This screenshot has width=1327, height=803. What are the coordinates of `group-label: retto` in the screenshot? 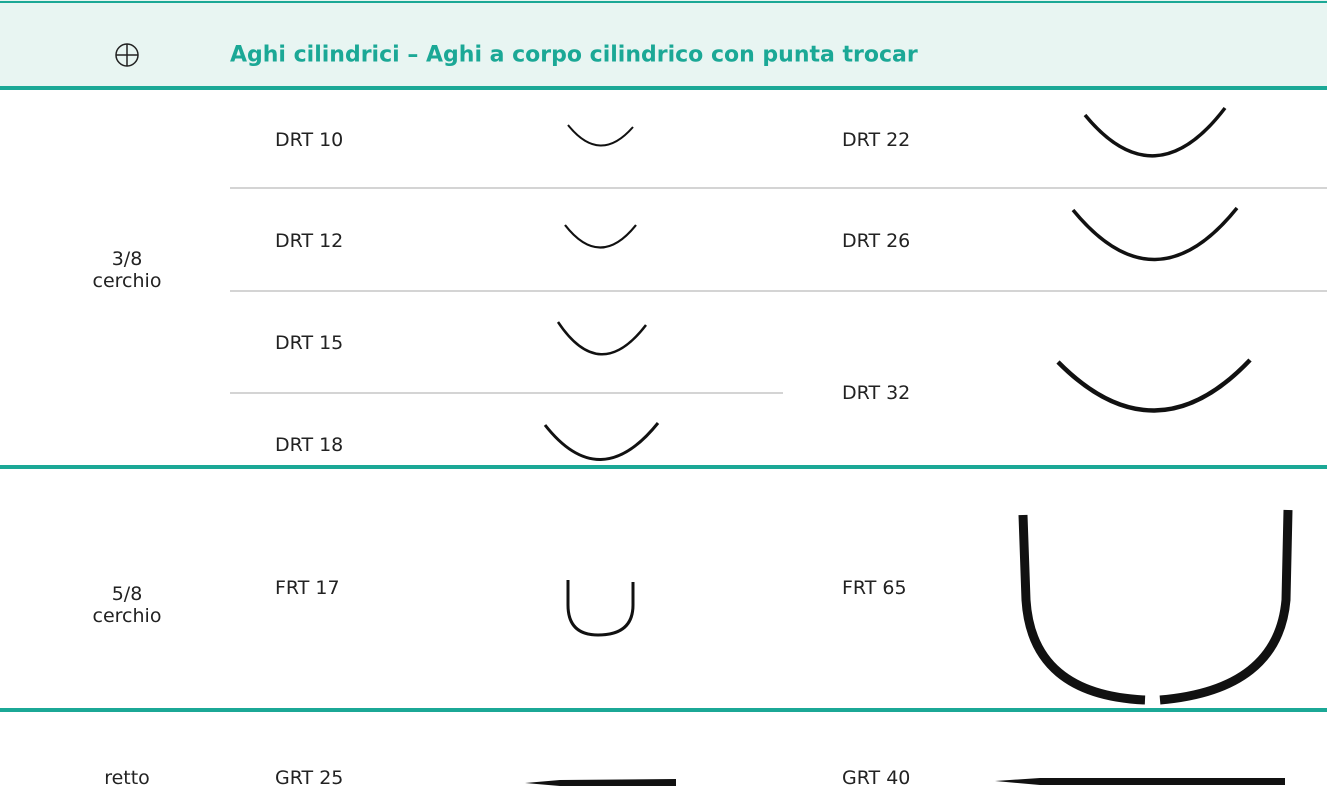 It's located at (127, 778).